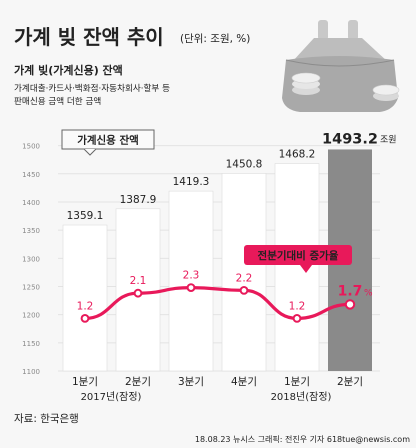 This screenshot has width=416, height=448. Describe the element at coordinates (191, 276) in the screenshot. I see `growth-rate-label: 2.3` at that location.